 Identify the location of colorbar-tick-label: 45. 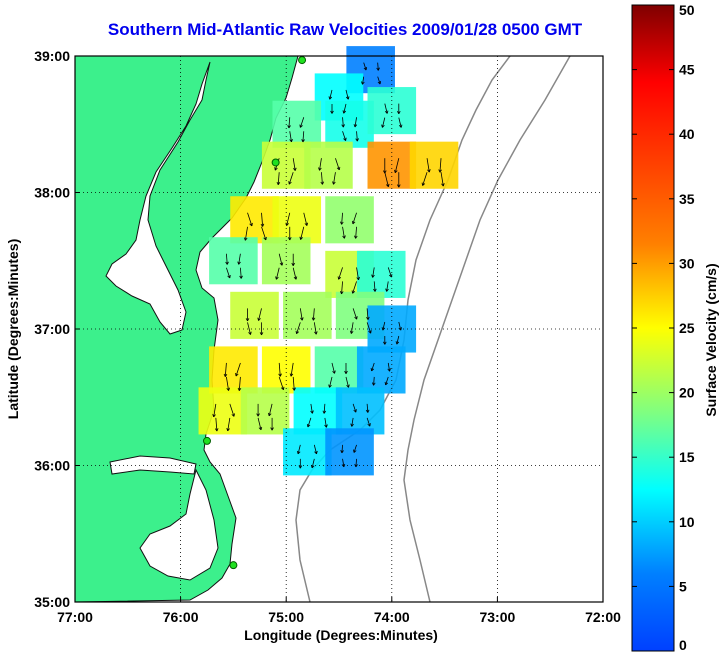
(687, 70).